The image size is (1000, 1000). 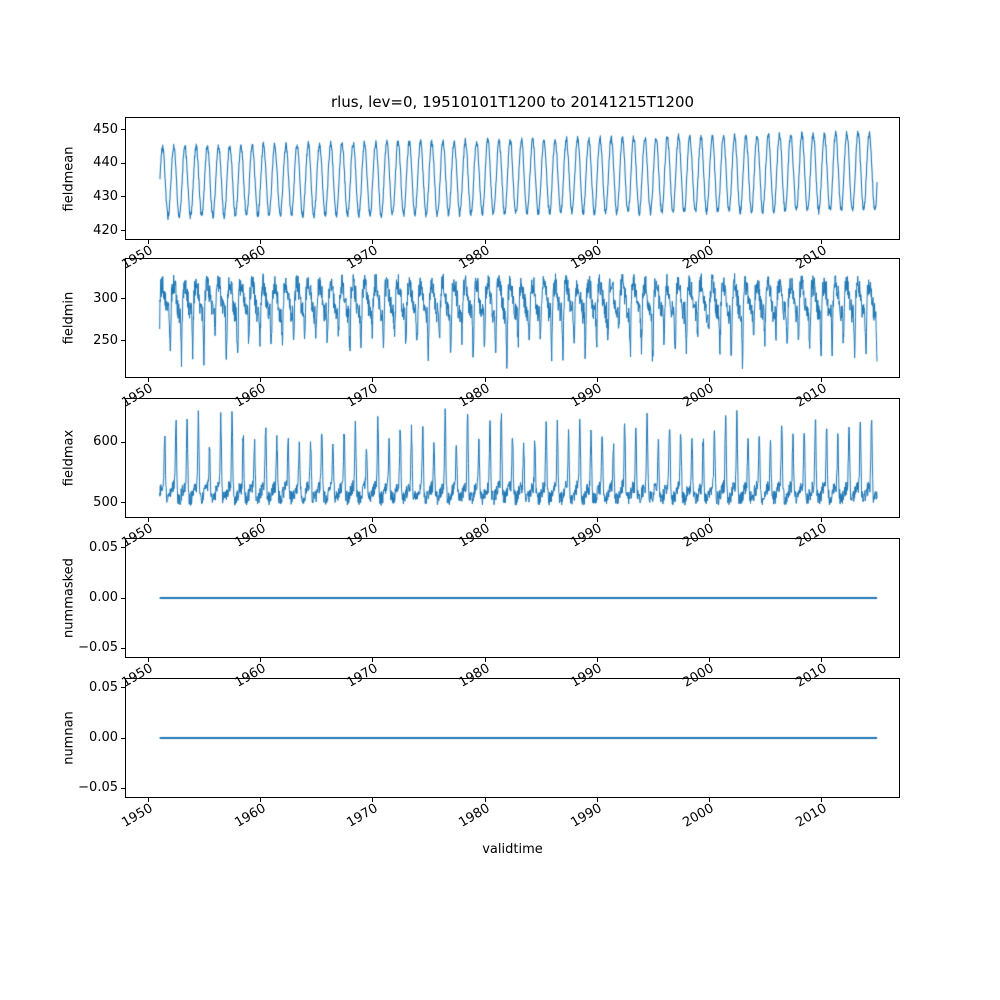 What do you see at coordinates (137, 816) in the screenshot?
I see `x-tick-label: 1950` at bounding box center [137, 816].